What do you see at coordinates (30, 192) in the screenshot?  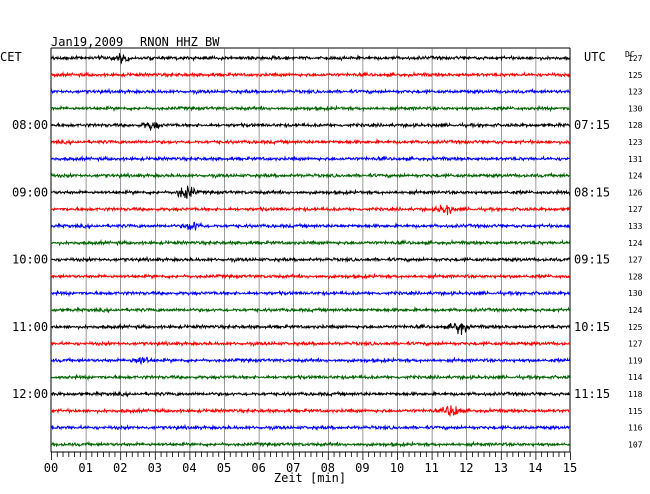 I see `left-hour-label: 09:00` at bounding box center [30, 192].